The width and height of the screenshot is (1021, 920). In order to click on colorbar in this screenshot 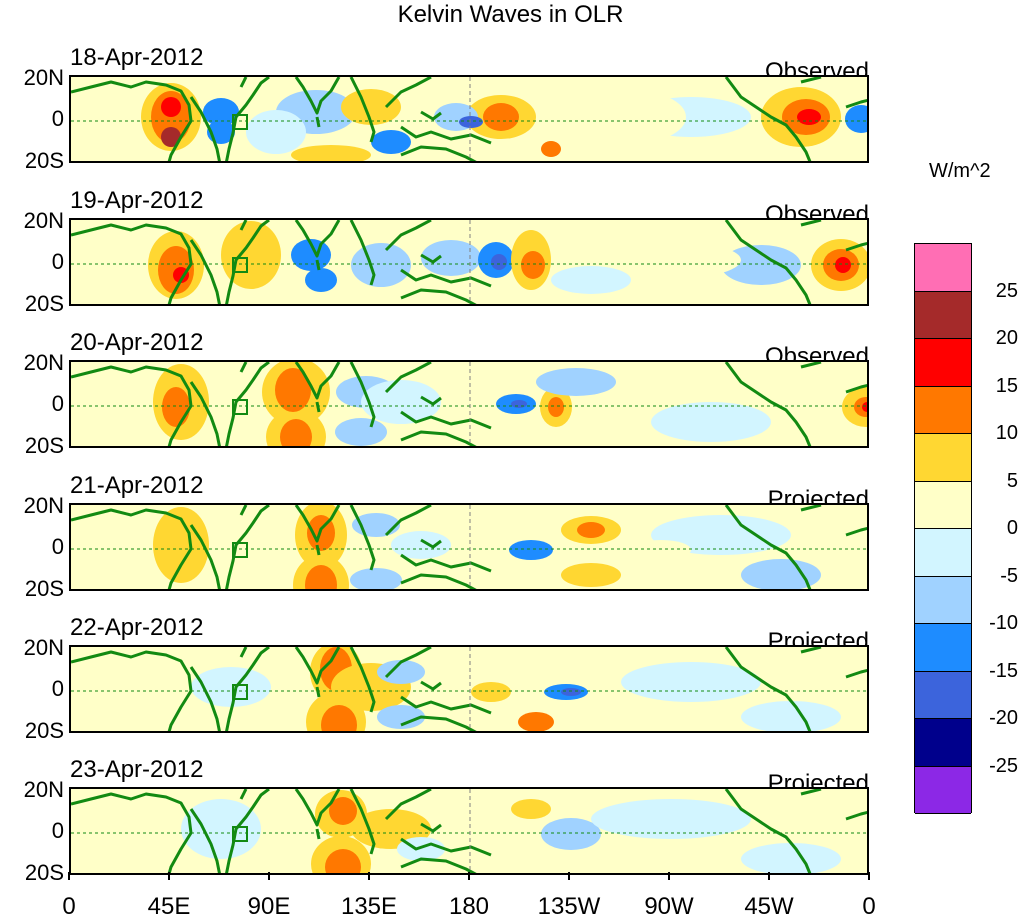, I will do `click(943, 528)`.